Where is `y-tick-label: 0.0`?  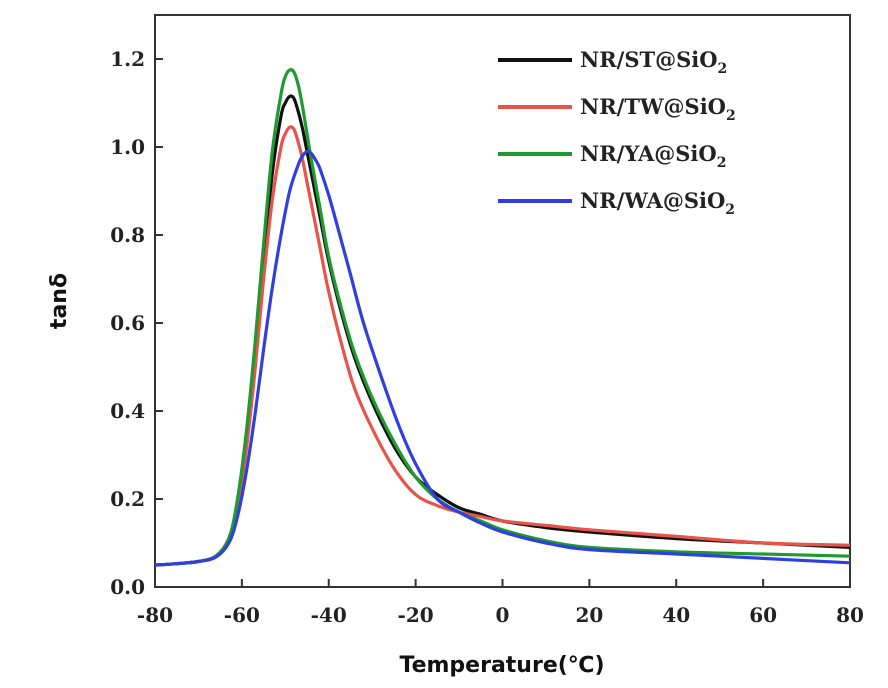
y-tick-label: 0.0 is located at coordinates (127, 587).